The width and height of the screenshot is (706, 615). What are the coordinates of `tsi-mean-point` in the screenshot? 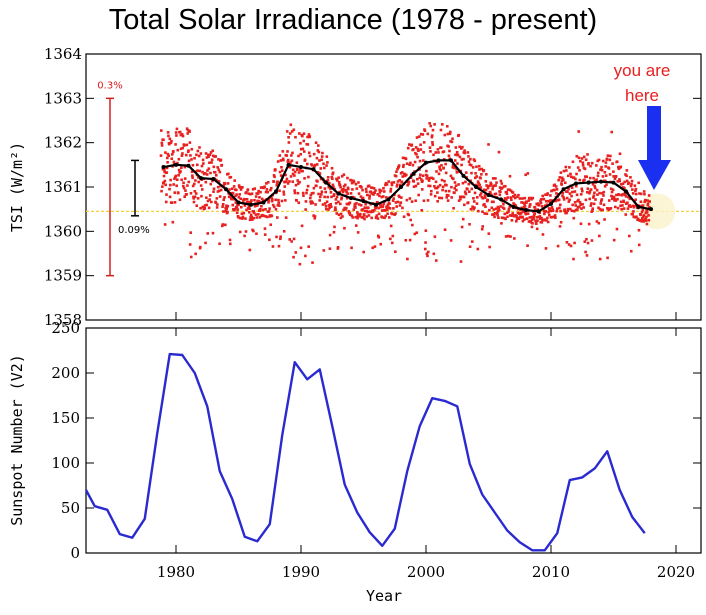 It's located at (638, 206).